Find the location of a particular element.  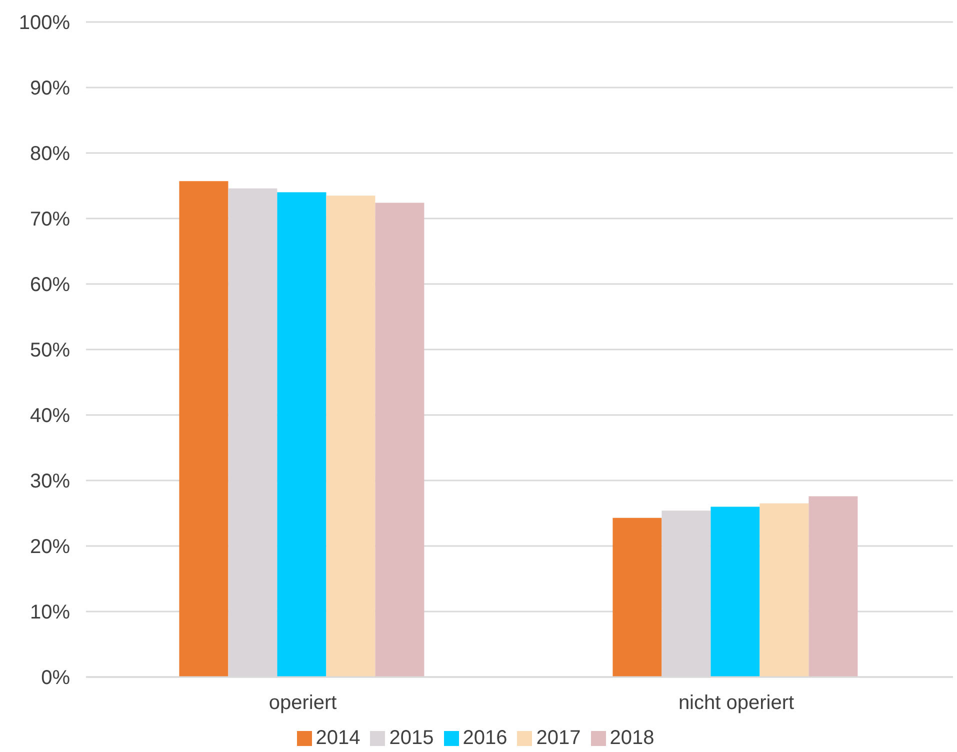

legend-label: 2016 is located at coordinates (485, 738).